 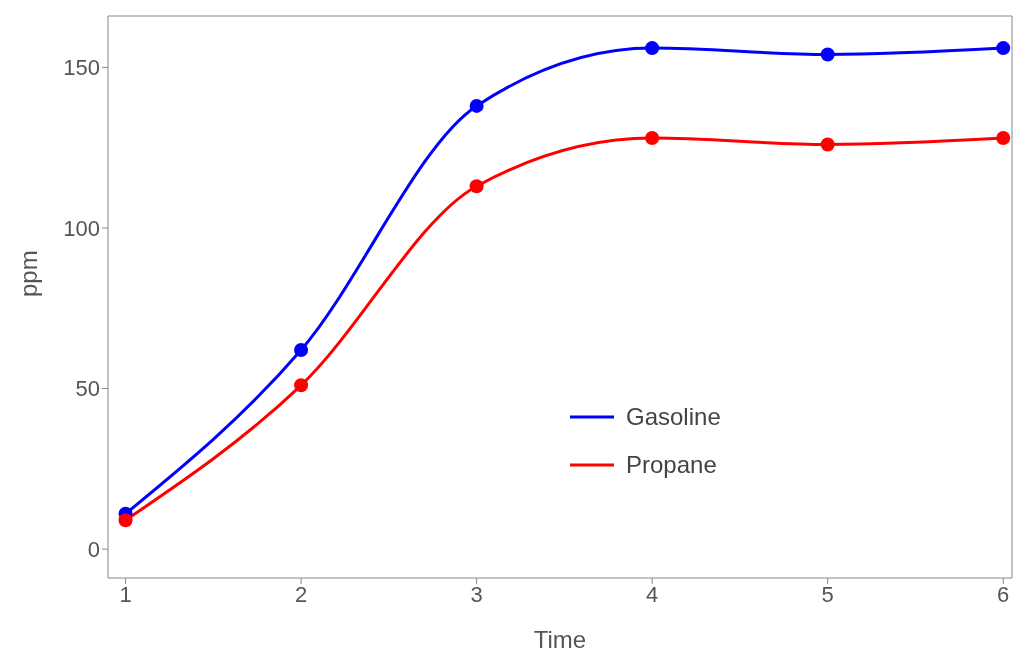 I want to click on x-tick-label: 2, so click(x=301, y=594).